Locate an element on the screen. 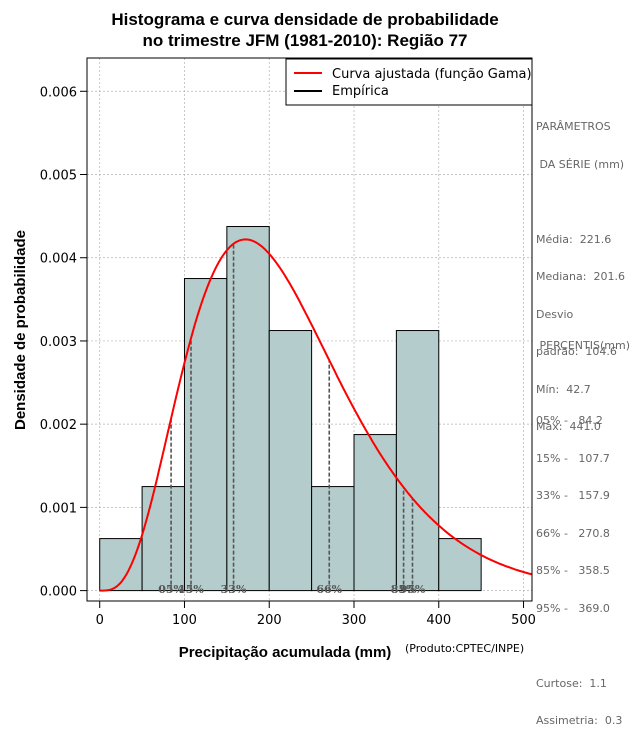 Image resolution: width=640 pixels, height=740 pixels. x-tick-label-100: 100 is located at coordinates (184, 620).